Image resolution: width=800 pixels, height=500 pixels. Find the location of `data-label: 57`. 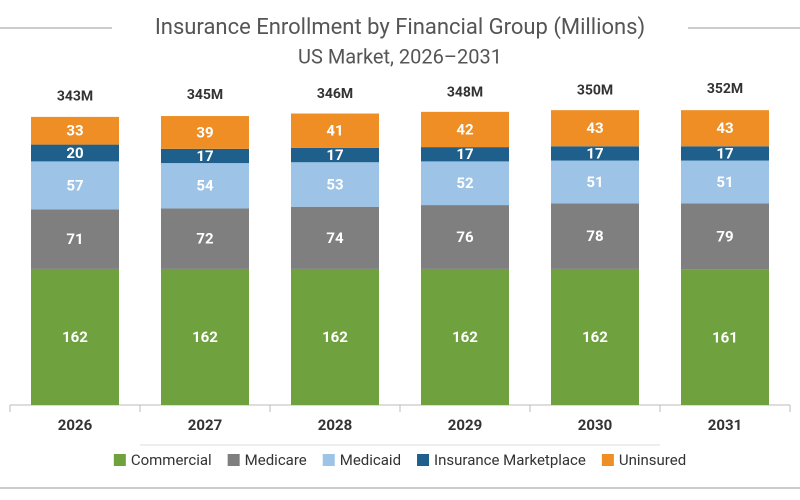

data-label: 57 is located at coordinates (74, 185).